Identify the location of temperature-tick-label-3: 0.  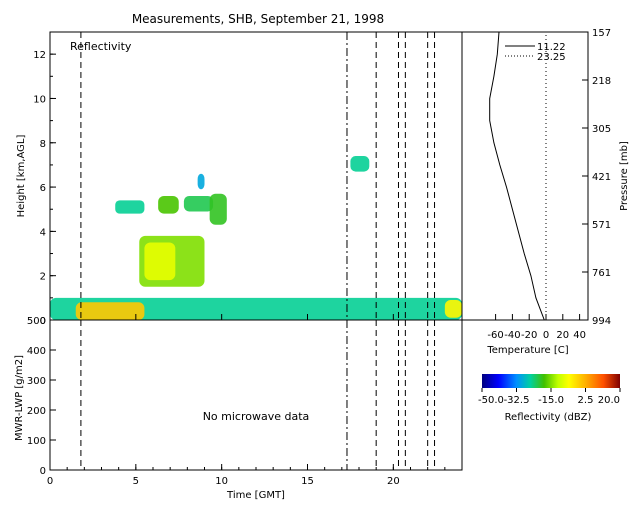
(546, 335).